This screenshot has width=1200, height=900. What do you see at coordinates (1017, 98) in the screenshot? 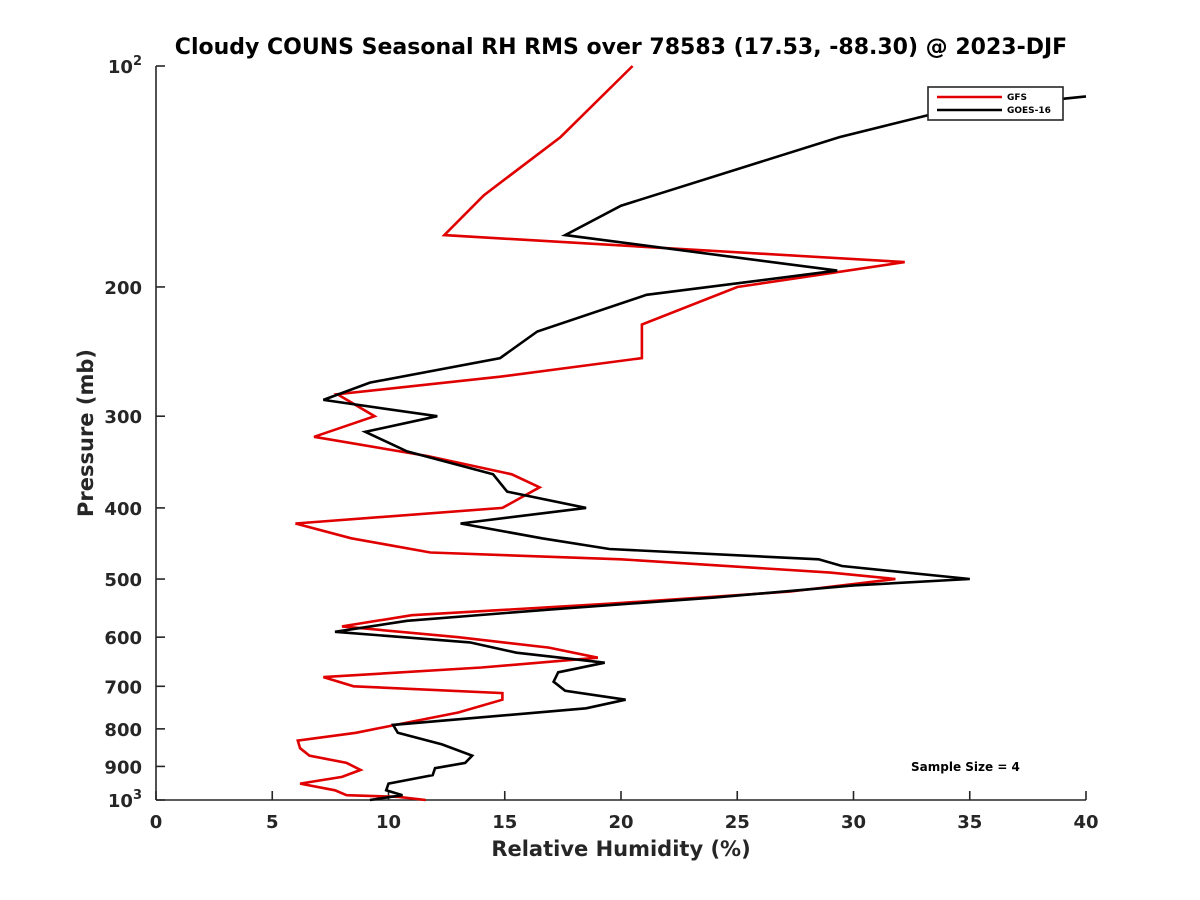
I see `legend-label-gfs: GFS` at bounding box center [1017, 98].